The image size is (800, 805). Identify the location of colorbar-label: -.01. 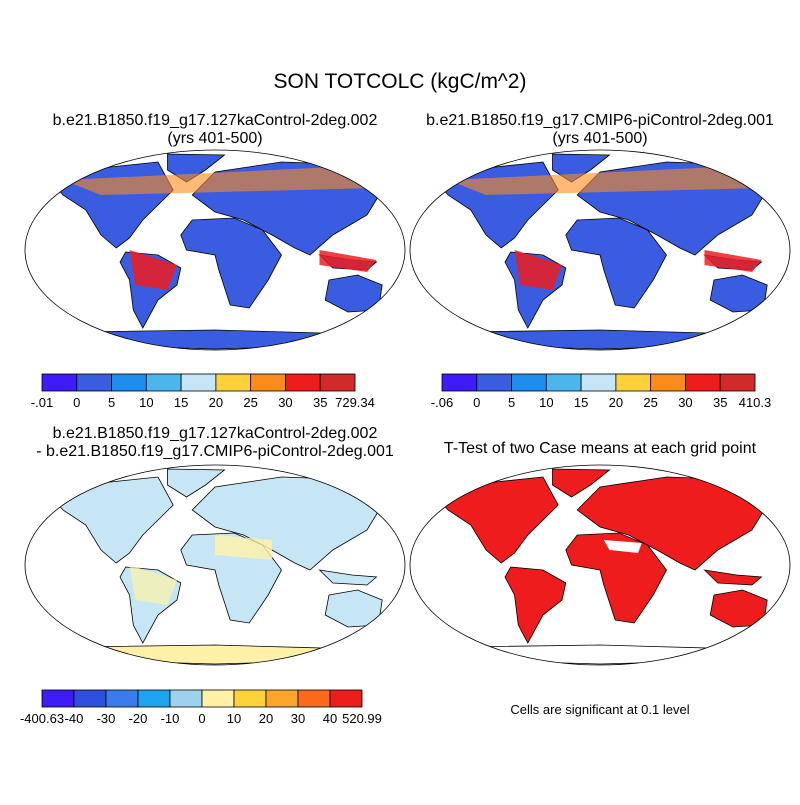
(42, 402).